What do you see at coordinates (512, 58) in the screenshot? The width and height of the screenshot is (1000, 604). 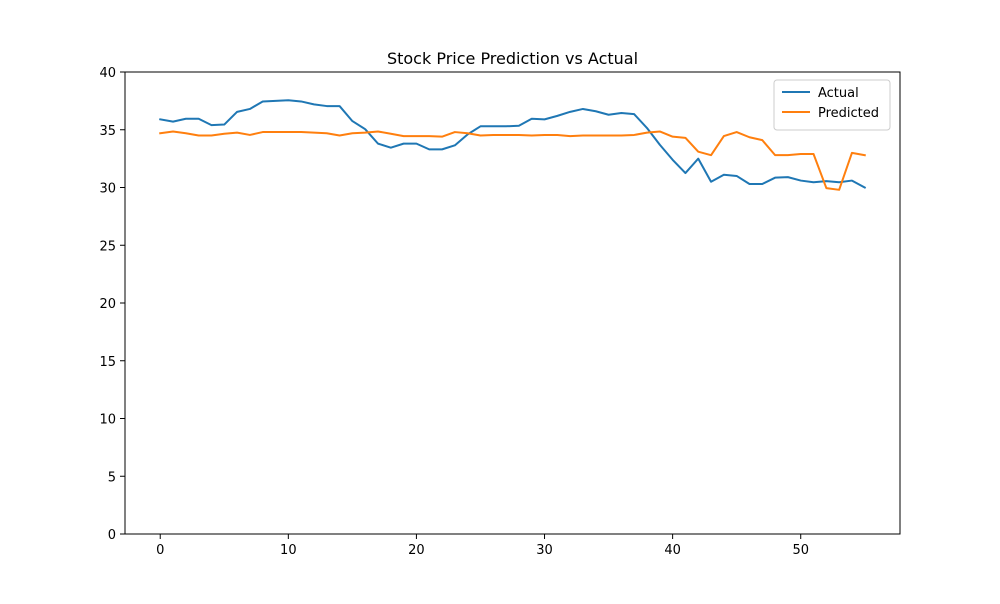 I see `chart-title: Stock Price Prediction vs Actual` at bounding box center [512, 58].